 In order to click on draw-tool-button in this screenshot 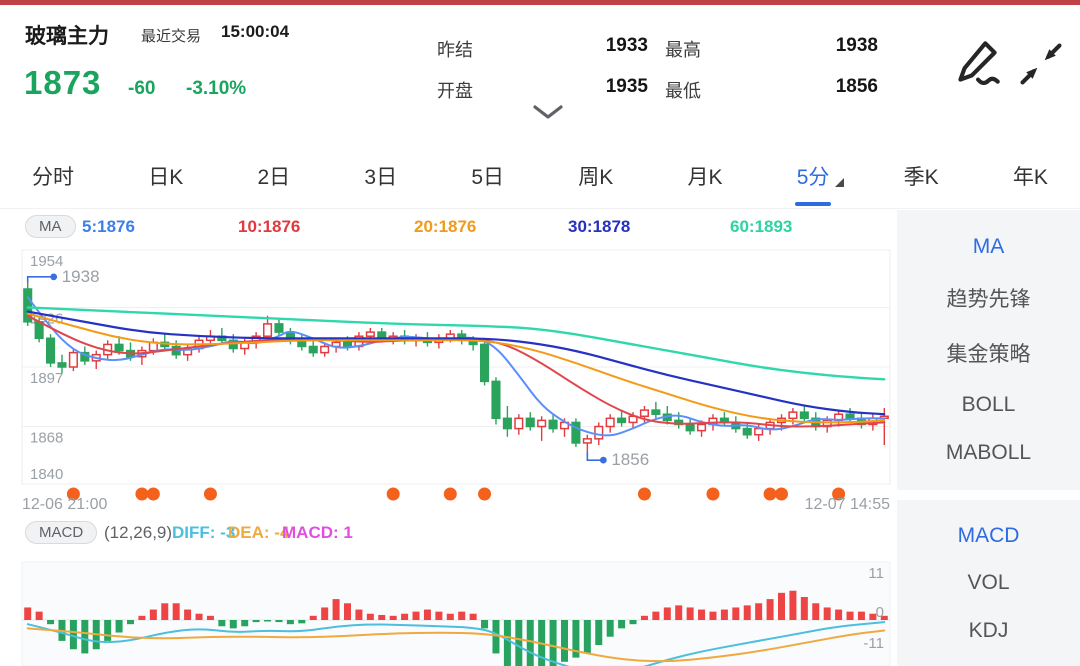, I will do `click(977, 65)`.